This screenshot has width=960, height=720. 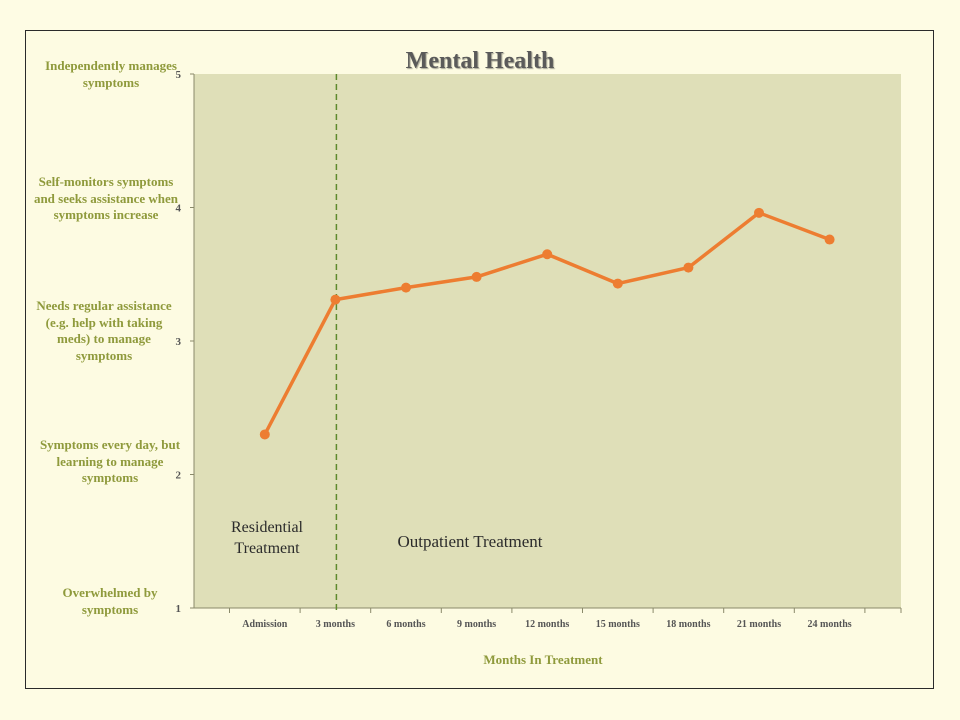 I want to click on x-tick-label: 3 months, so click(x=335, y=624).